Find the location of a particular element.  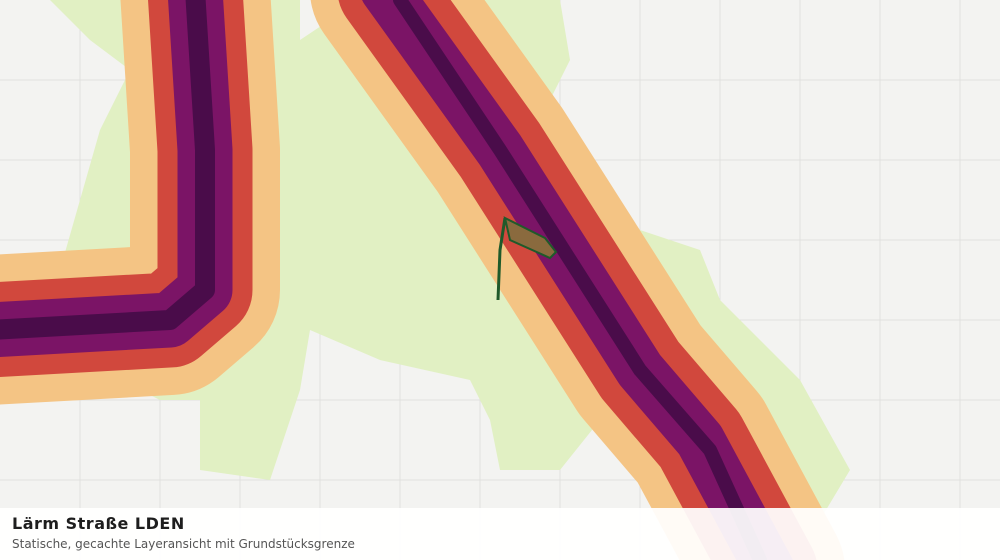

layer-title: Lärm Straße LDEN is located at coordinates (98, 523).